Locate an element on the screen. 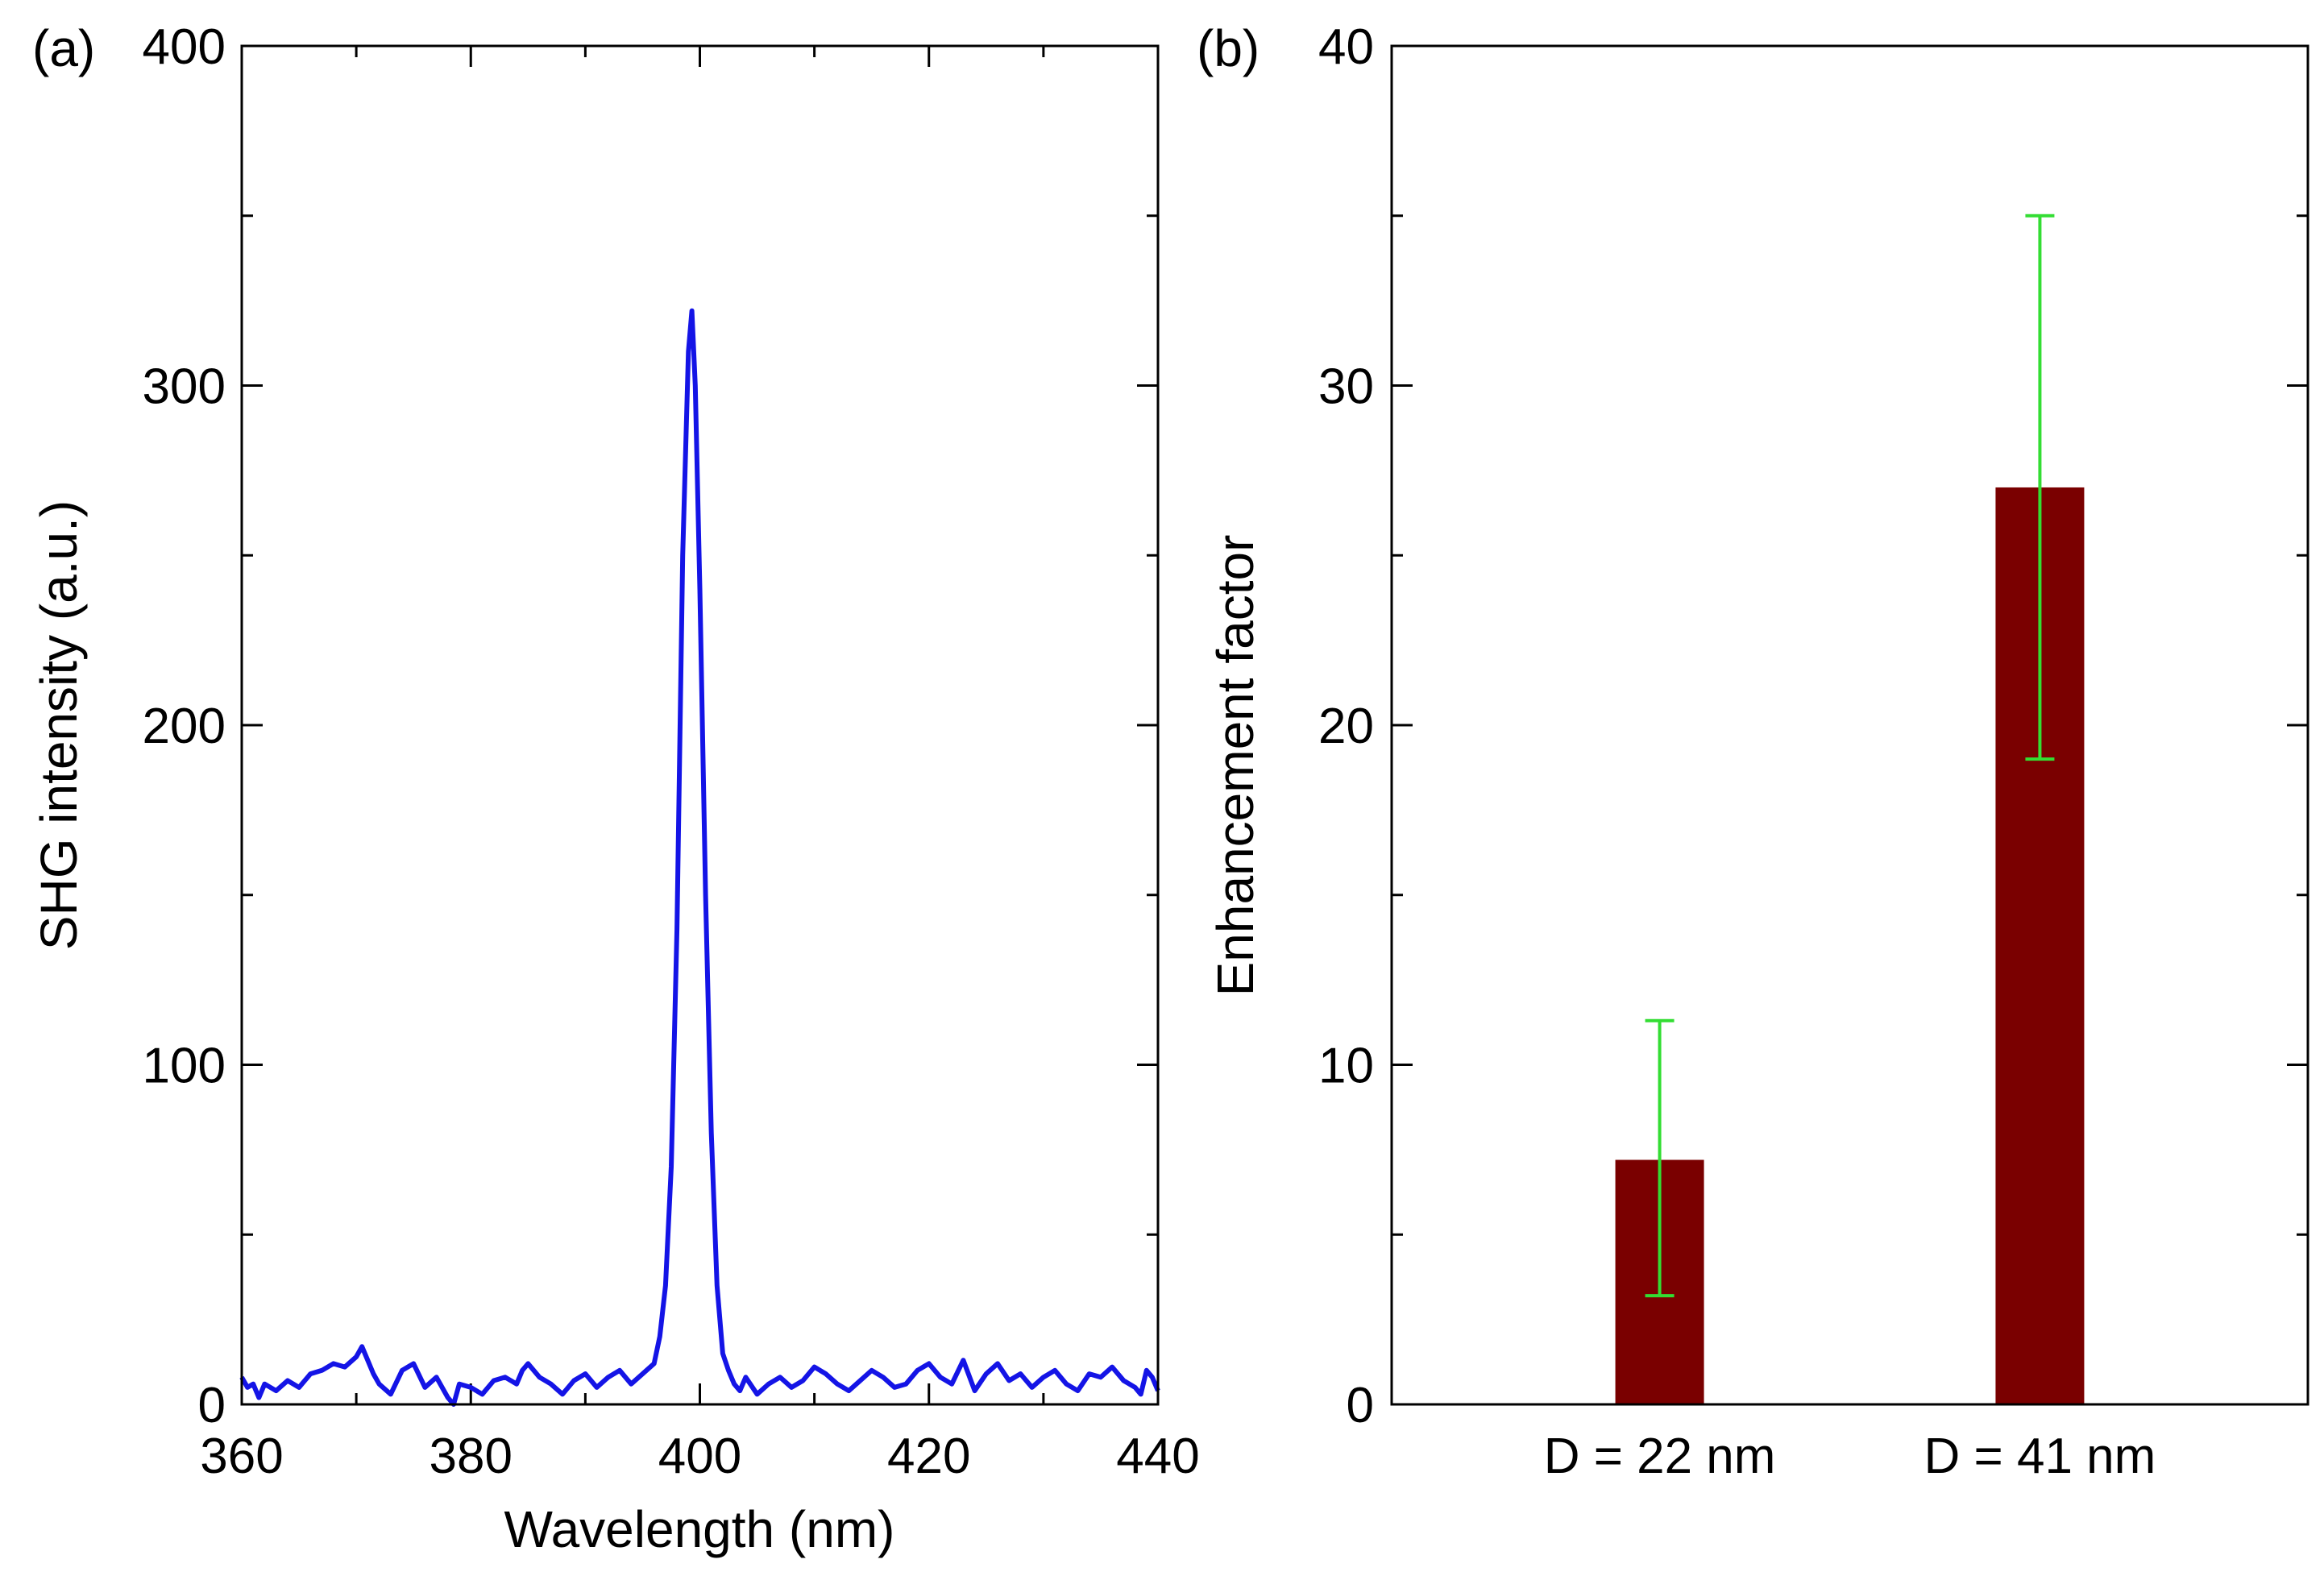  panel-a-label: (a) is located at coordinates (64, 48).